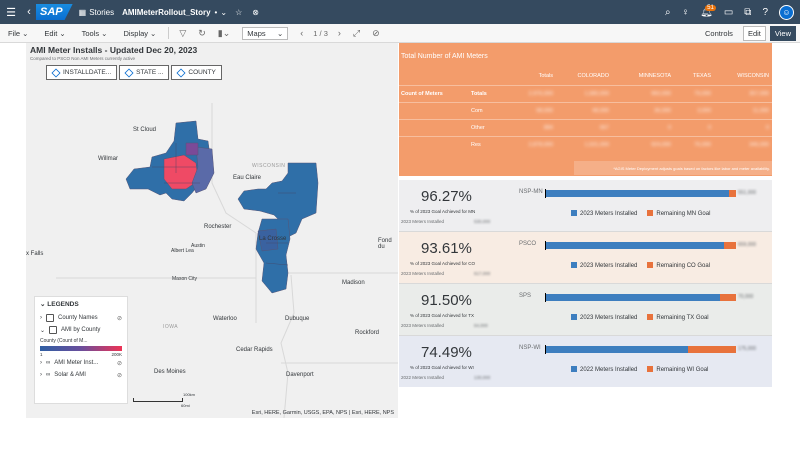 This screenshot has width=800, height=457. I want to click on refresh-icon: ↻, so click(202, 32).